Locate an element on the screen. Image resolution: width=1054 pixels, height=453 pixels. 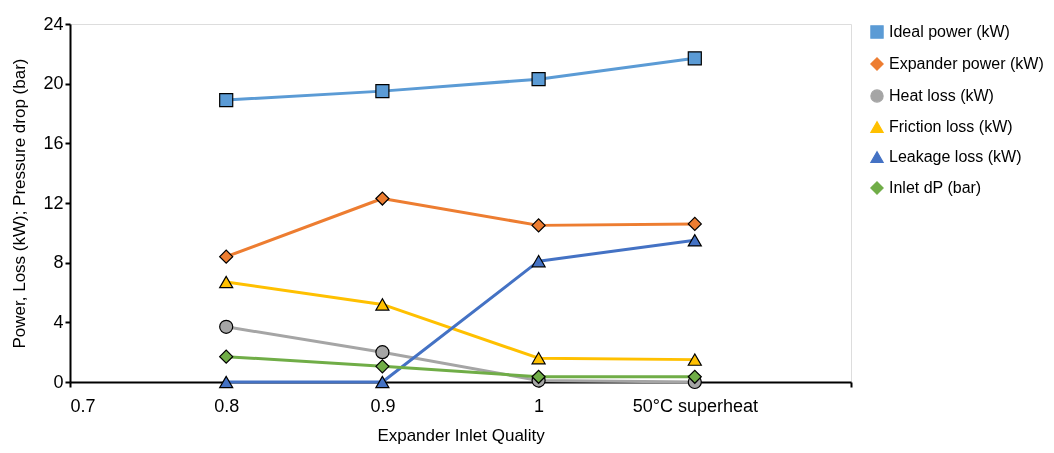
legend-label: Inlet dP (bar) is located at coordinates (935, 187).